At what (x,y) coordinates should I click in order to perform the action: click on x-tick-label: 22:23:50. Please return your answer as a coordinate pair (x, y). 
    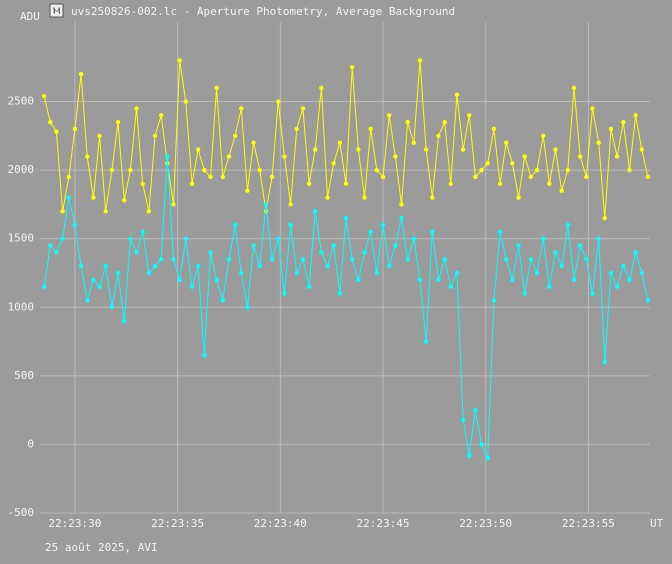
    Looking at the image, I should click on (485, 523).